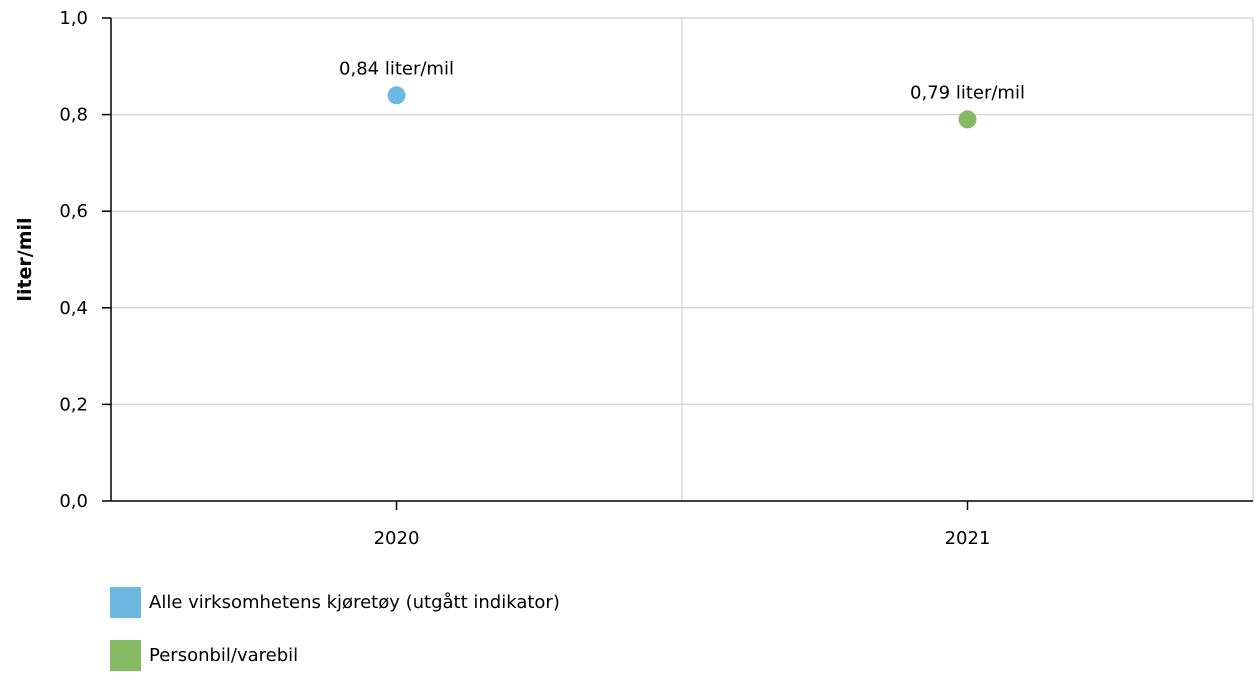  I want to click on data-points: 0,84 liter/mil 0,79 liter/mil, so click(682, 93).